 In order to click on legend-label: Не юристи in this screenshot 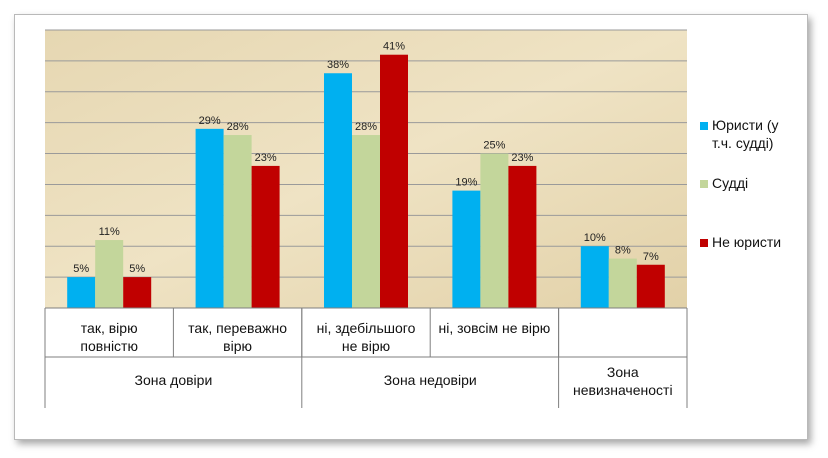, I will do `click(746, 242)`.